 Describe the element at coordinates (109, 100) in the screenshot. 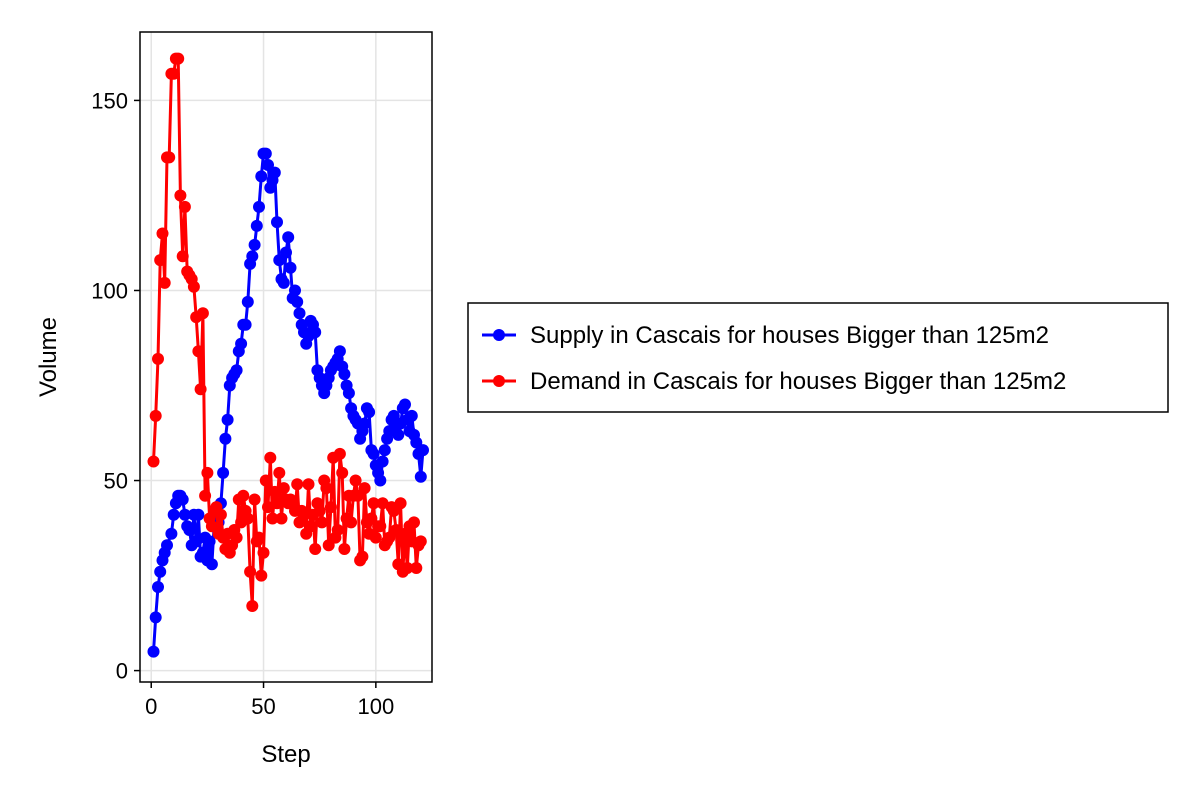

I see `y-tick-label: 150` at that location.